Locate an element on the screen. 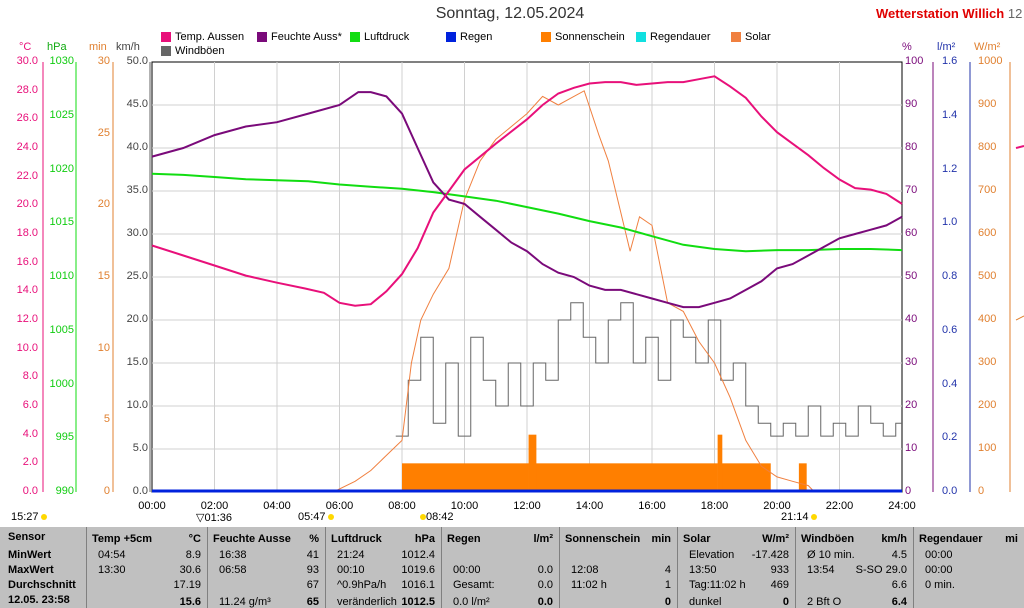  legend-swatch-rain is located at coordinates (451, 37).